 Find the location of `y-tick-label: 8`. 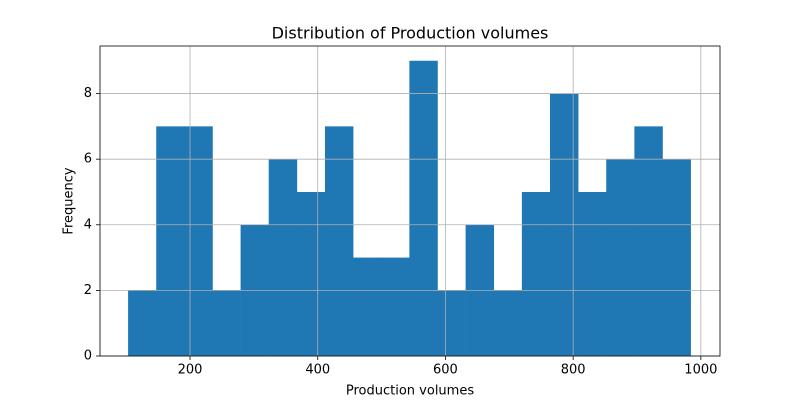

y-tick-label: 8 is located at coordinates (88, 93).